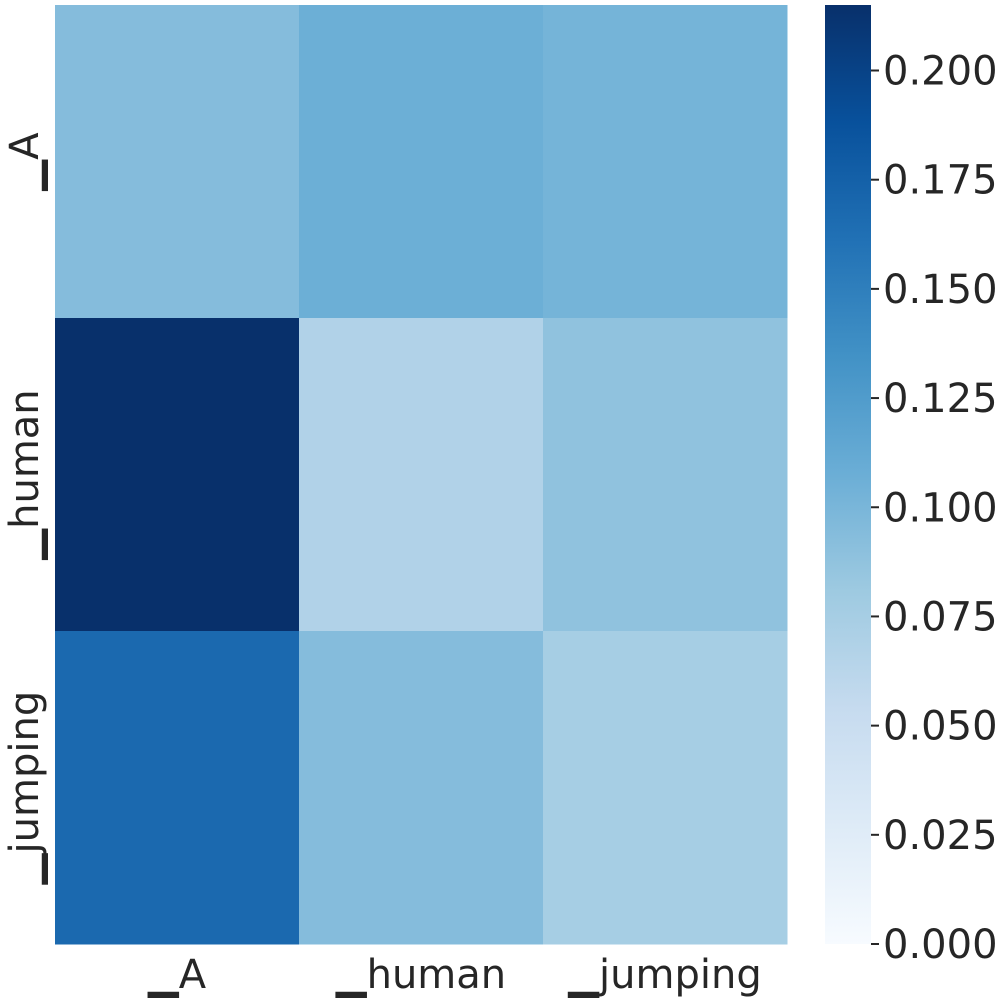 Image resolution: width=1000 pixels, height=1000 pixels. Describe the element at coordinates (25, 162) in the screenshot. I see `y-tick-label: ▁A` at that location.